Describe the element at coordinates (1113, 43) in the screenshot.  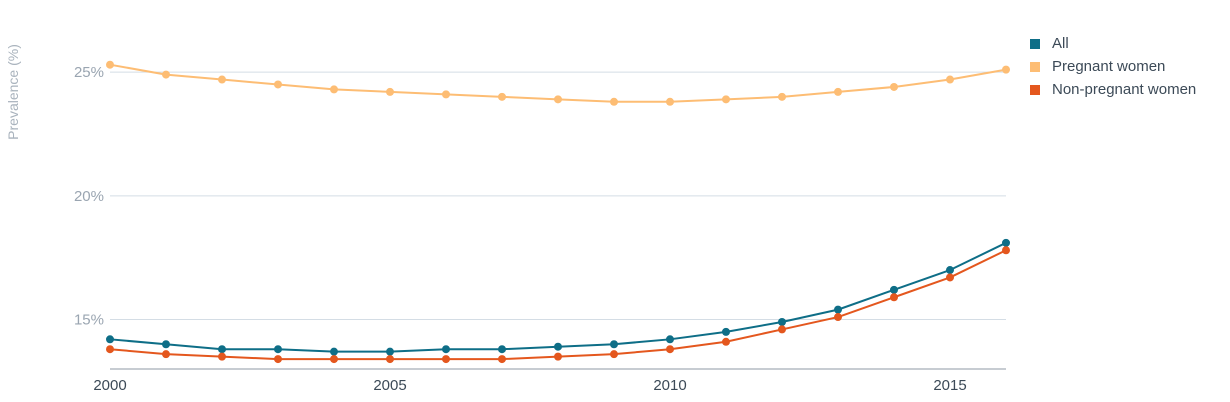
I see `legend-item: All` at that location.